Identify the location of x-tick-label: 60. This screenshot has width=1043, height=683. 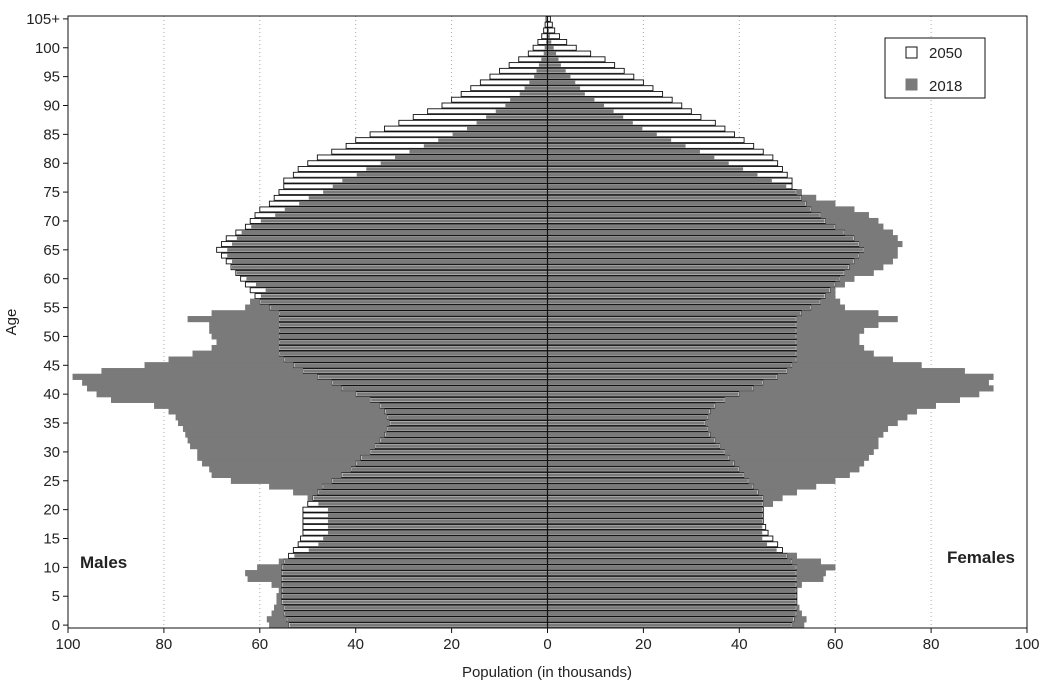
(259, 644).